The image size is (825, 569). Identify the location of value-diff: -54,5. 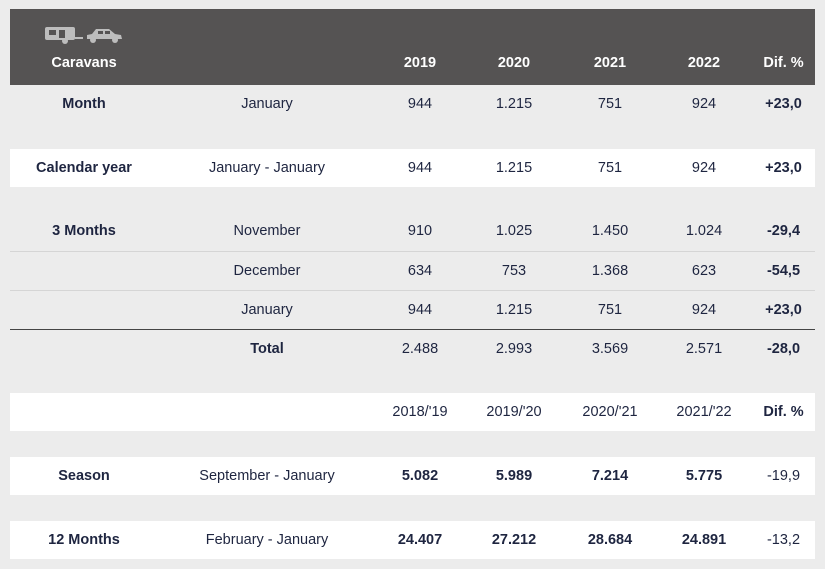
(783, 271).